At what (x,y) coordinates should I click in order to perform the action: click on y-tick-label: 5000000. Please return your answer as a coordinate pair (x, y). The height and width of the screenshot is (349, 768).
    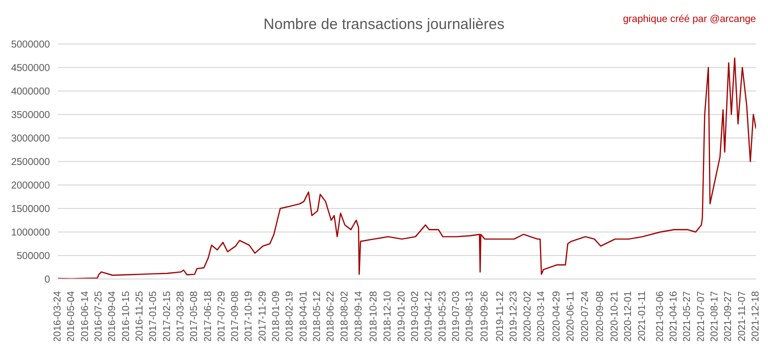
    Looking at the image, I should click on (30, 45).